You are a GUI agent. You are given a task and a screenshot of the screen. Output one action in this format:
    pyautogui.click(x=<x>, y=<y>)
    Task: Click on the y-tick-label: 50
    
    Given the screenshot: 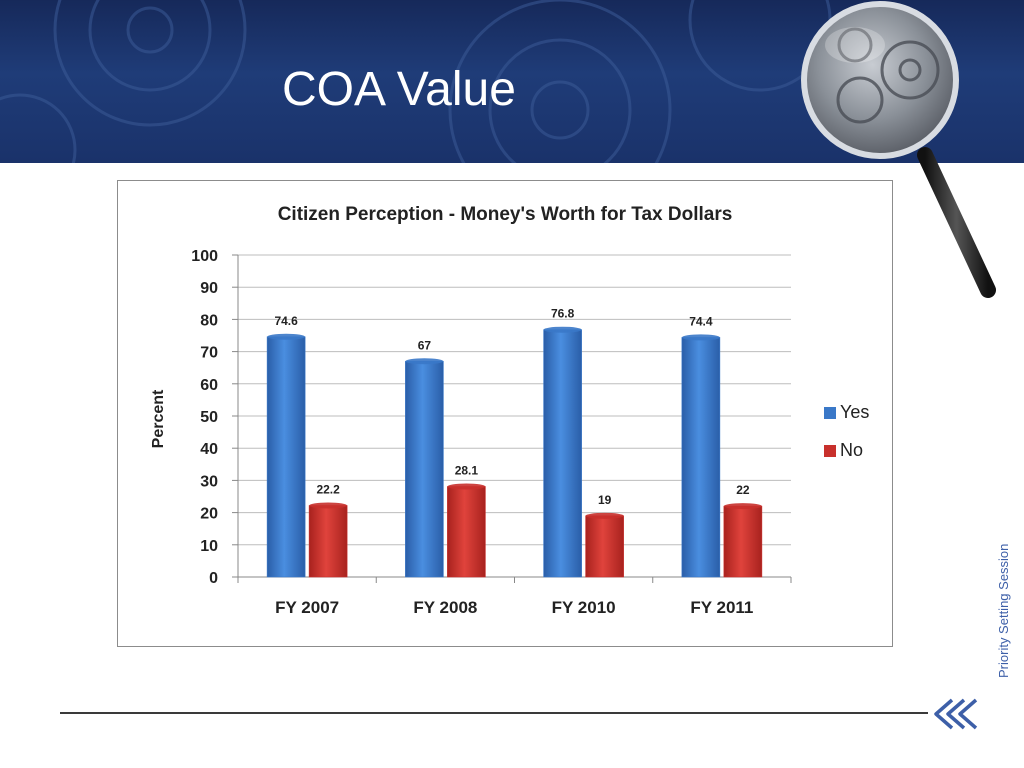 What is the action you would take?
    pyautogui.click(x=209, y=417)
    